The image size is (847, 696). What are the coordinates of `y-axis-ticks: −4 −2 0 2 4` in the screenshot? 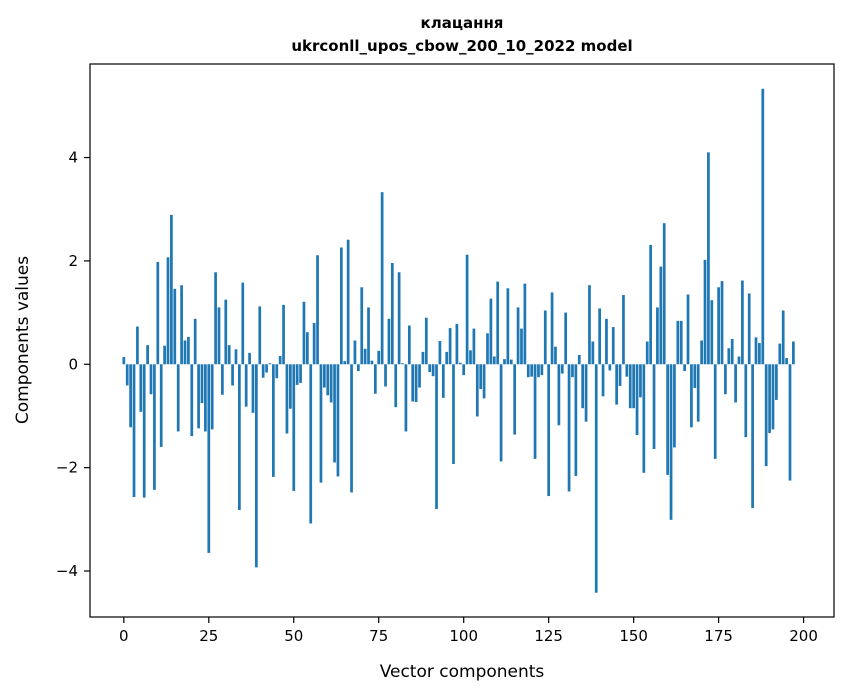 It's located at (73, 364).